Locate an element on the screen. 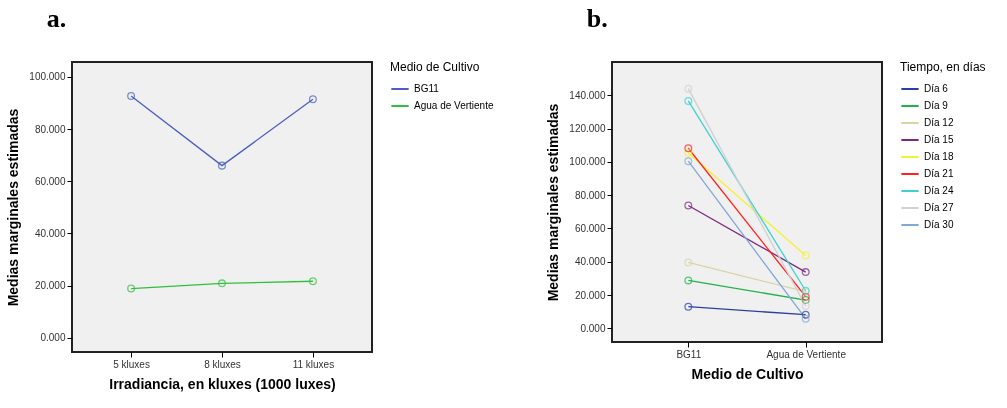 This screenshot has width=1007, height=408. legend-label: Día 18 is located at coordinates (939, 156).